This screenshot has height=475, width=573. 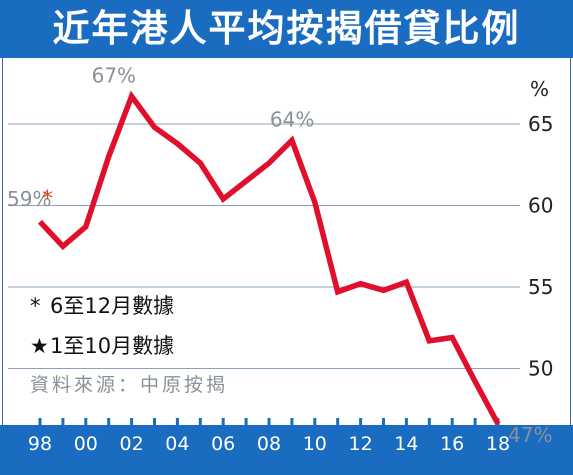 I want to click on x-tick-mark-2010, so click(x=315, y=422).